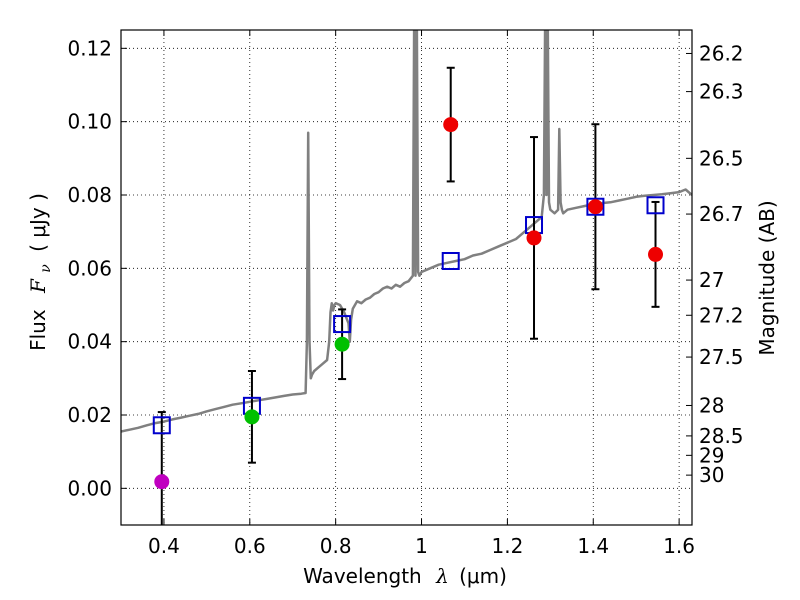 The height and width of the screenshot is (600, 800). What do you see at coordinates (721, 357) in the screenshot?
I see `mag-tick-label: 27.5` at bounding box center [721, 357].